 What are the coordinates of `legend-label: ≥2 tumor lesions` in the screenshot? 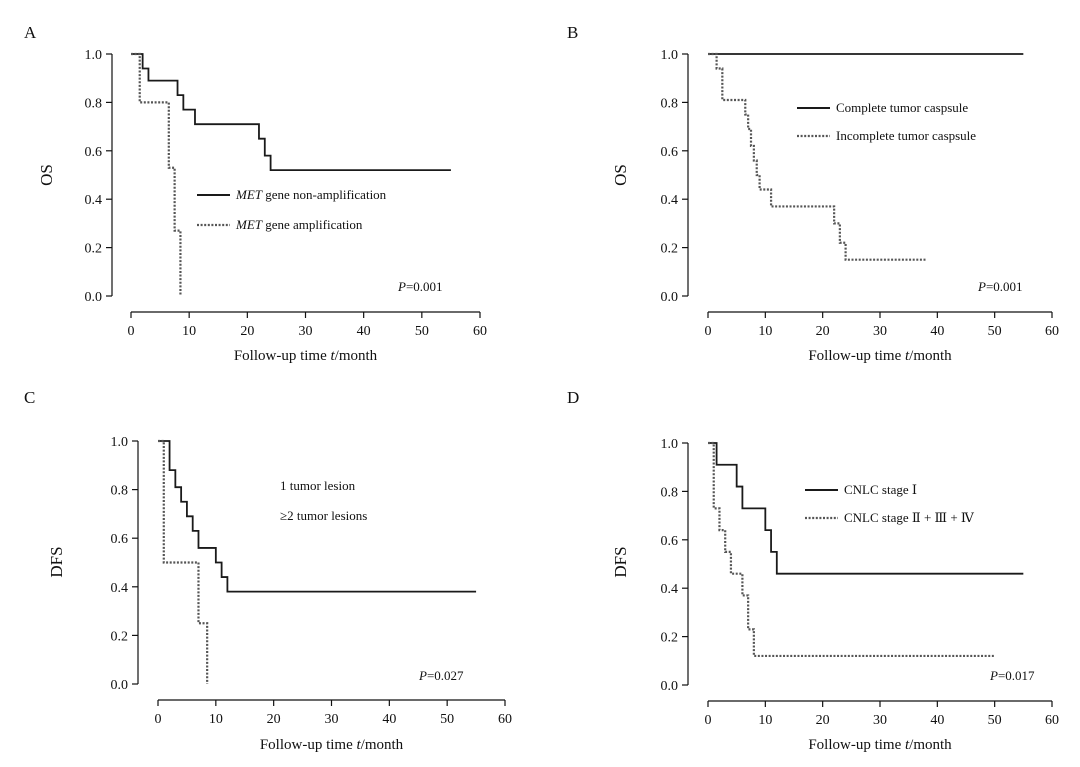 It's located at (323, 515).